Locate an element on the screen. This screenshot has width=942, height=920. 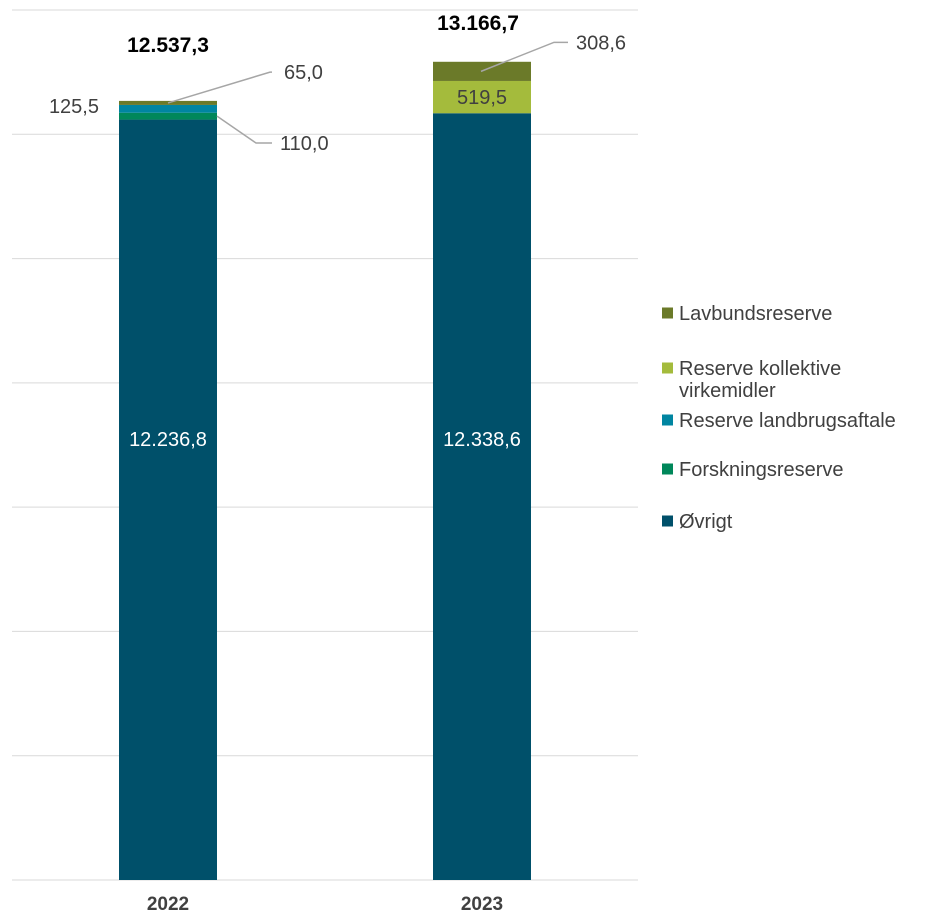
legend-swatch-lavbundsreserve is located at coordinates (667, 313).